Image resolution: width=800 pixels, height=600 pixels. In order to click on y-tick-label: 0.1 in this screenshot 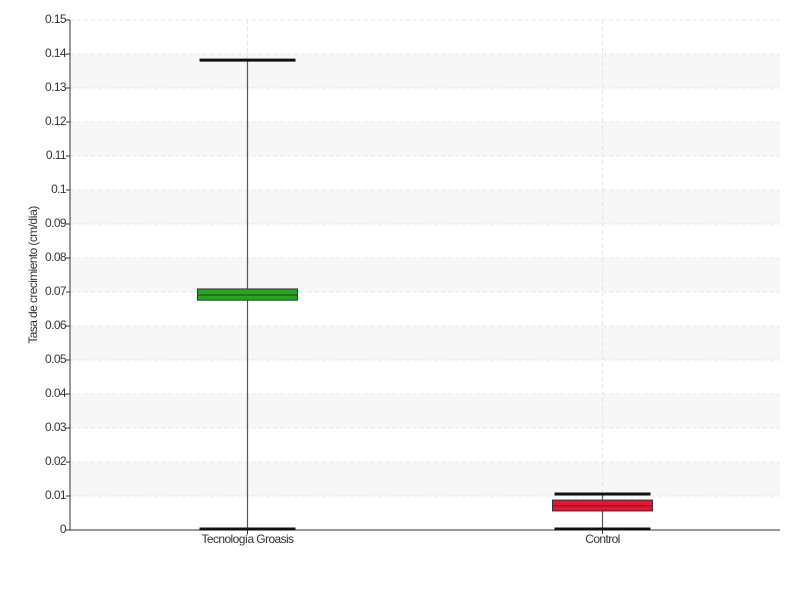, I will do `click(59, 189)`.